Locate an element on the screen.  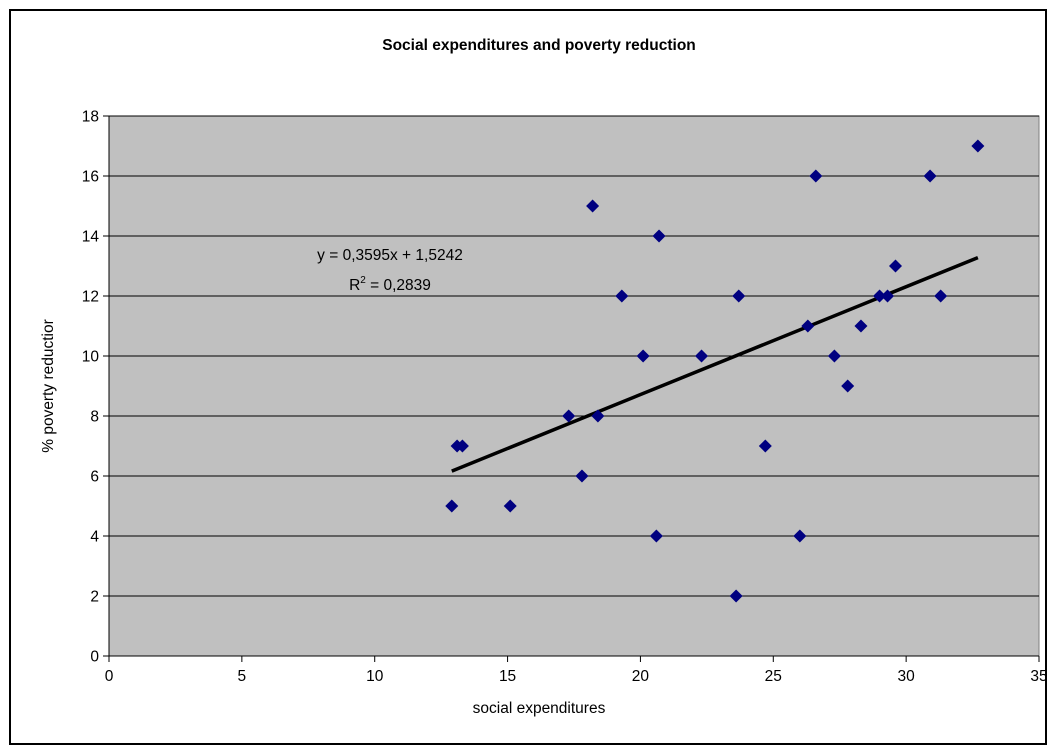
y-tick-label: 14 is located at coordinates (91, 237).